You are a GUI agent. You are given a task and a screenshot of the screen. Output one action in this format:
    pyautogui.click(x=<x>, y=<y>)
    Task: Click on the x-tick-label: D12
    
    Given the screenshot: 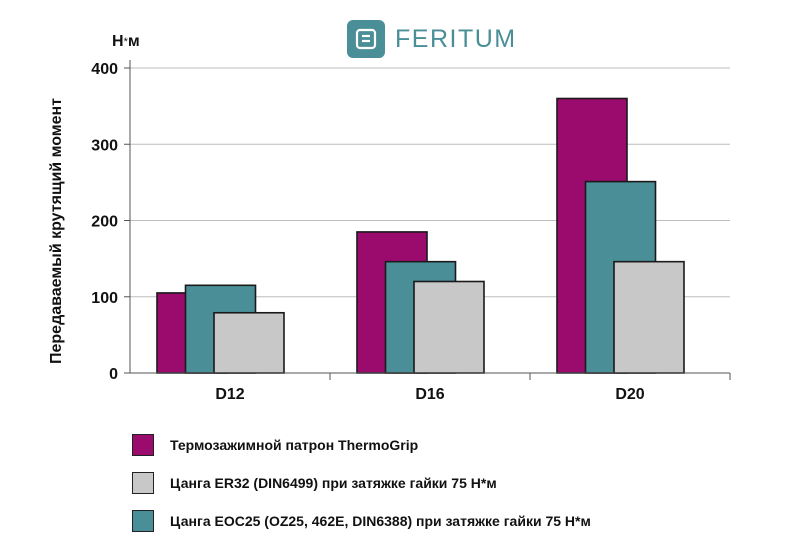 What is the action you would take?
    pyautogui.click(x=229, y=394)
    